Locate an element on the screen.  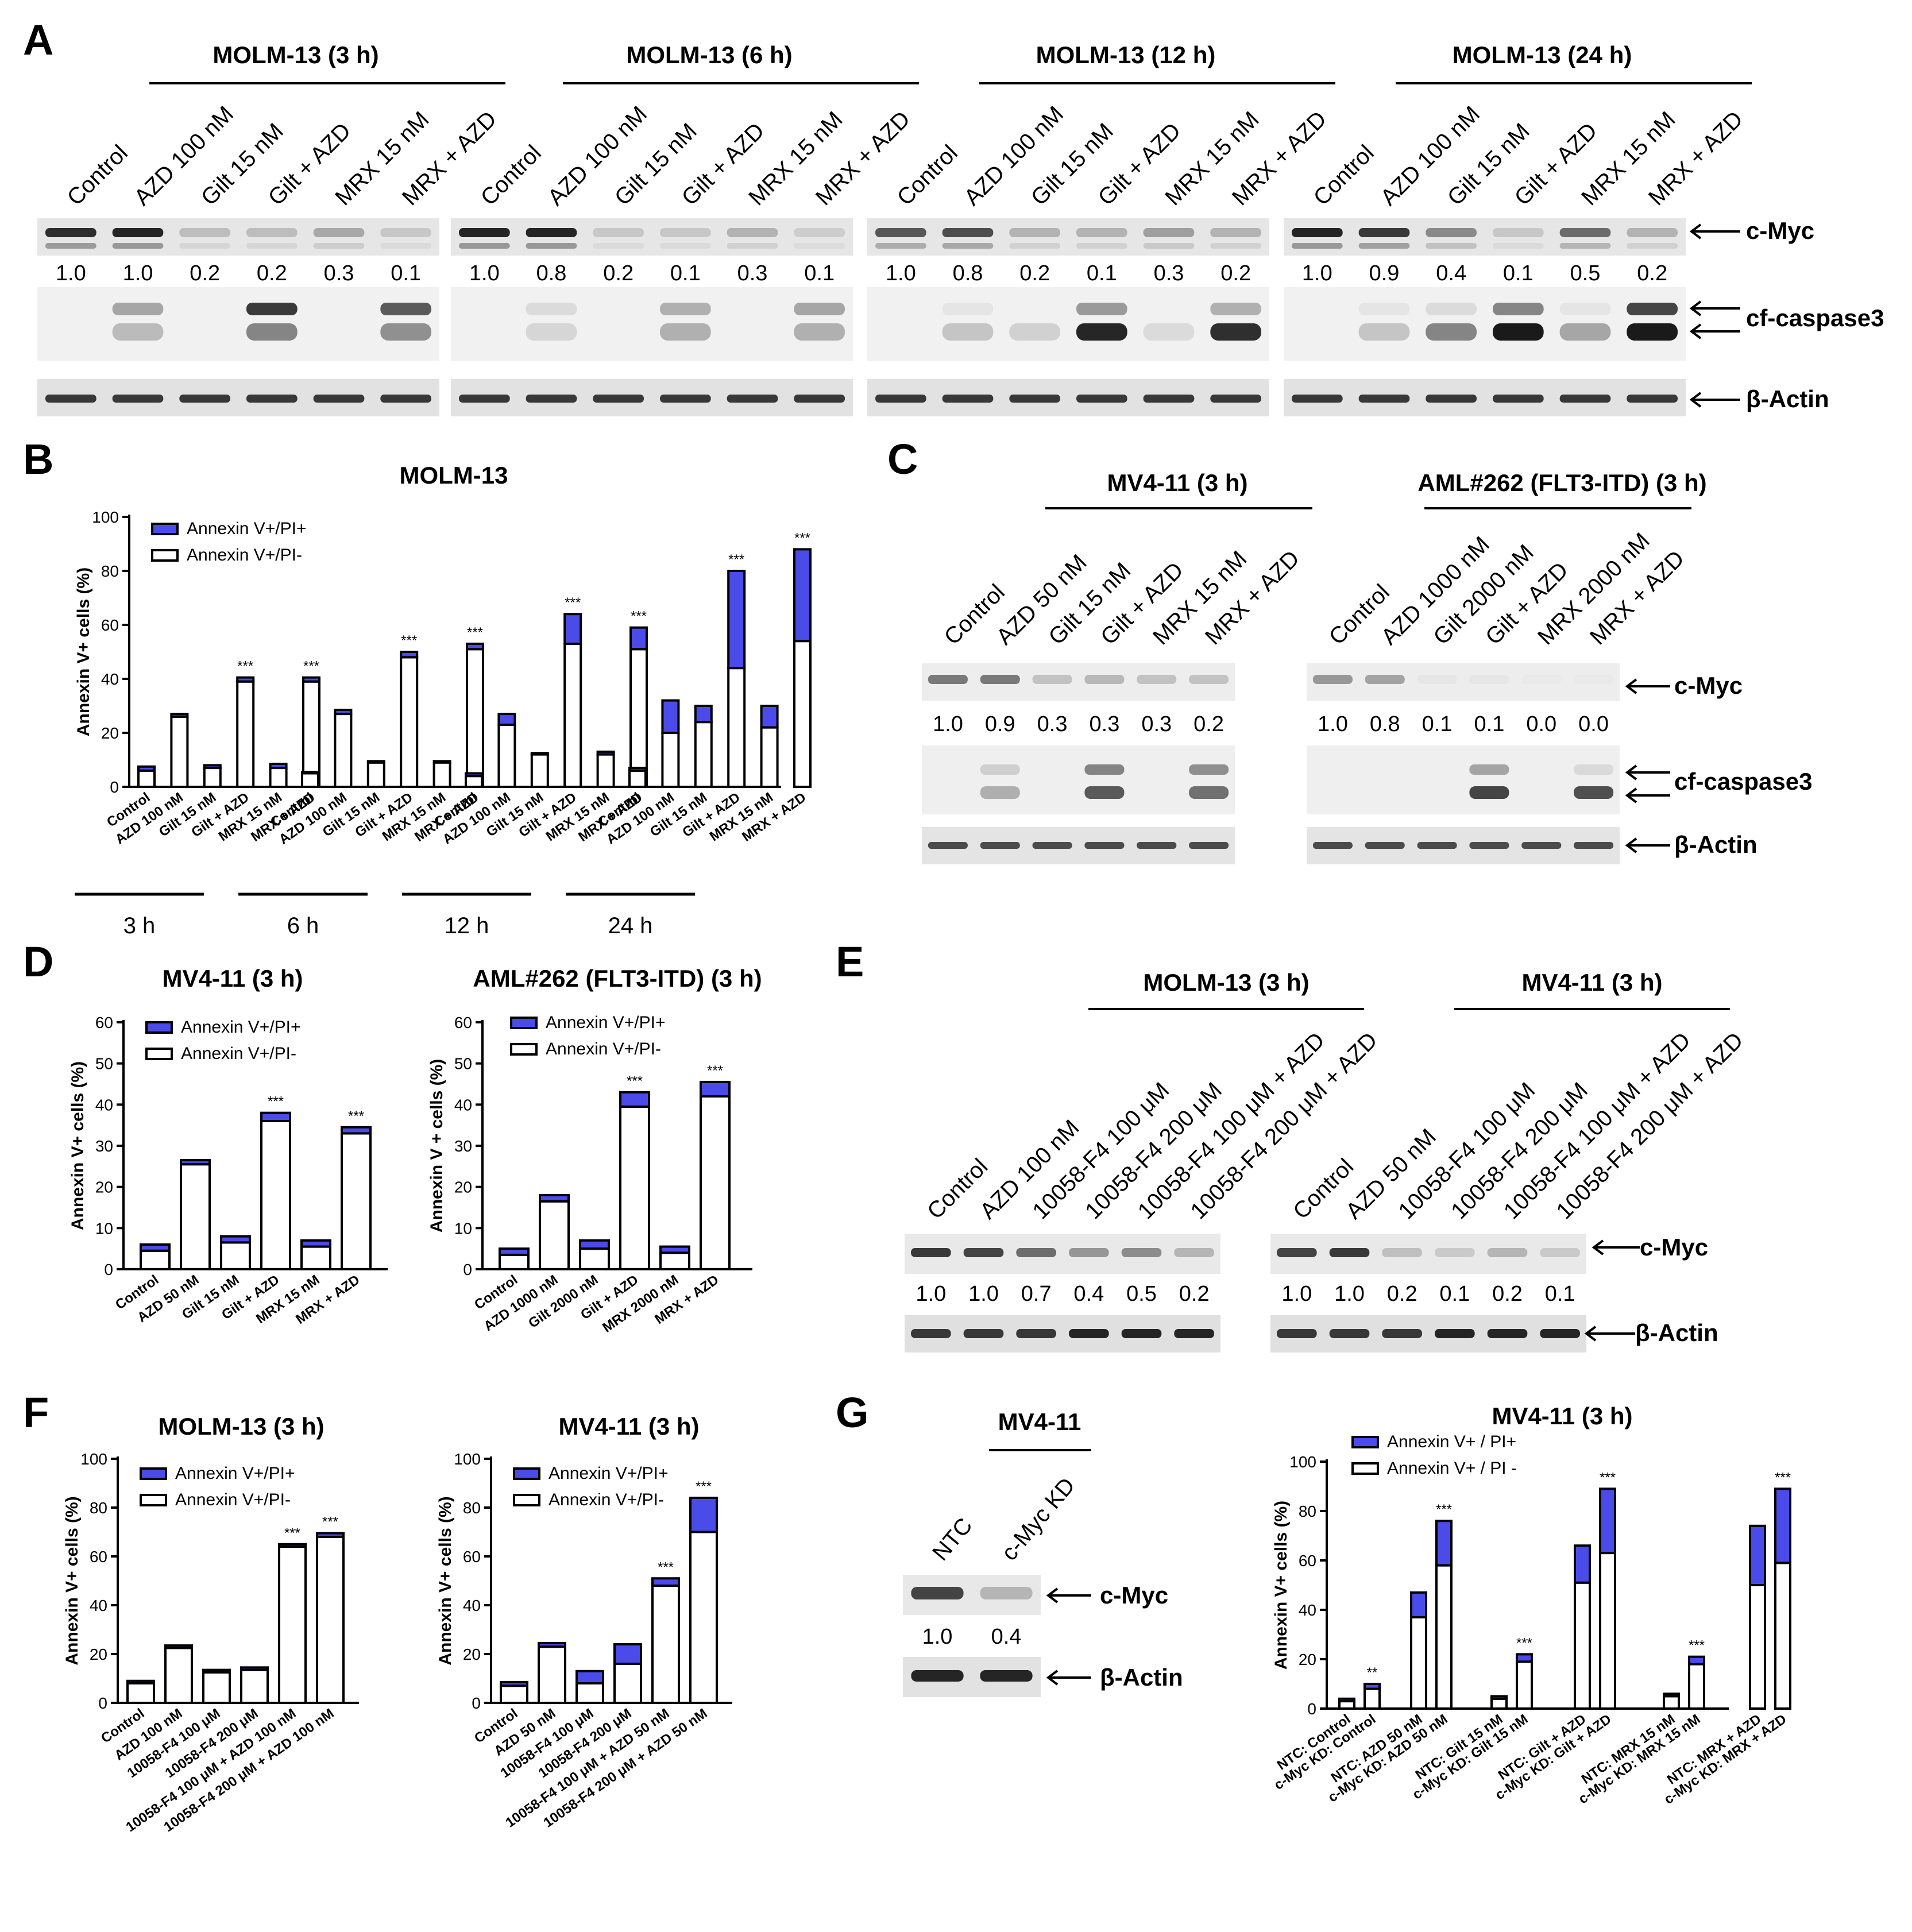
significance-mark: *** is located at coordinates (666, 1567).